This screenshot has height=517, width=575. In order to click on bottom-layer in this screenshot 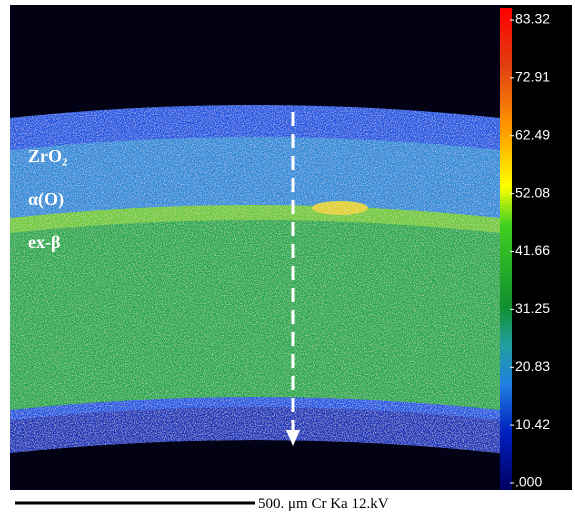, I will do `click(255, 430)`.